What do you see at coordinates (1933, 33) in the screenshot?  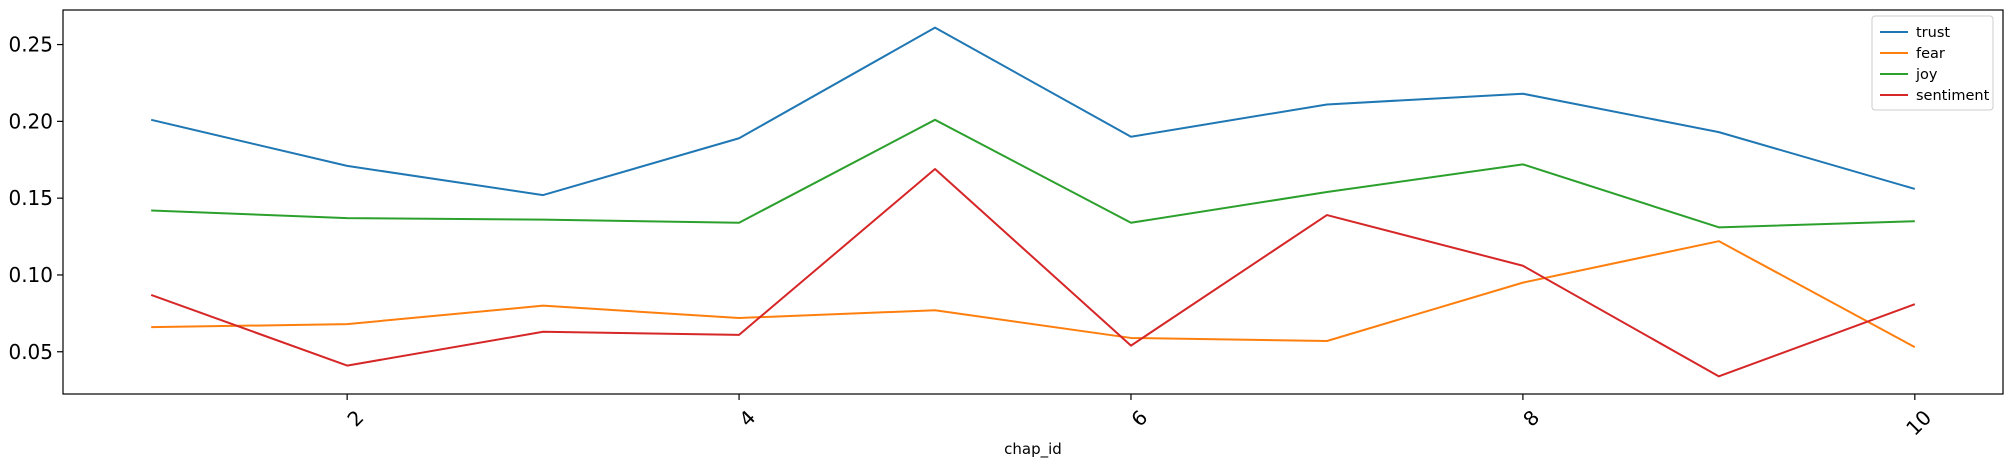 I see `legend-label-trust: trust` at bounding box center [1933, 33].